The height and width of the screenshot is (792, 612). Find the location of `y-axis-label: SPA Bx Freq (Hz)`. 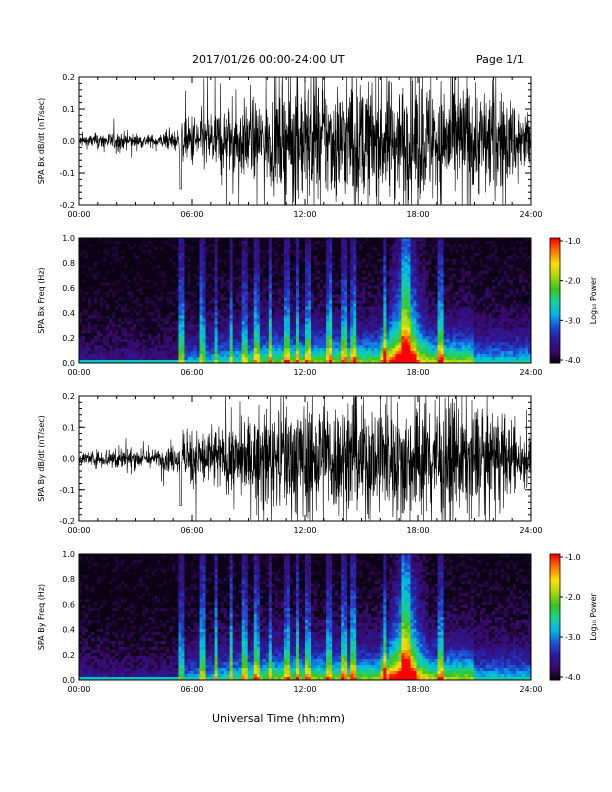

y-axis-label: SPA Bx Freq (Hz) is located at coordinates (41, 300).